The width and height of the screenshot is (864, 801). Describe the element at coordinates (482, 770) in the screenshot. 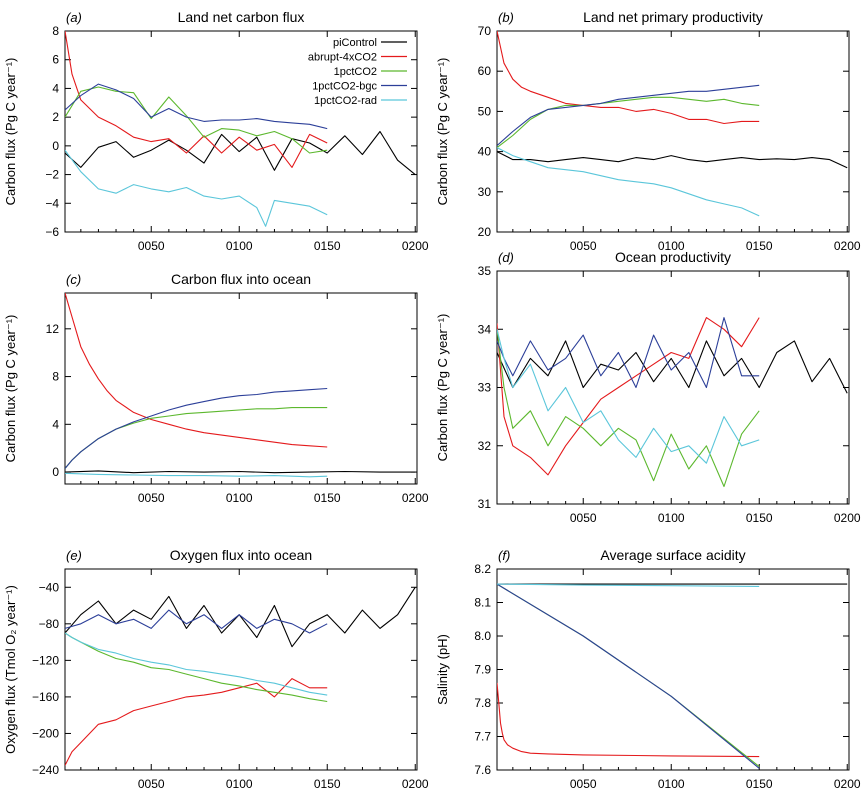

I see `y-tick-label: 7.6` at that location.